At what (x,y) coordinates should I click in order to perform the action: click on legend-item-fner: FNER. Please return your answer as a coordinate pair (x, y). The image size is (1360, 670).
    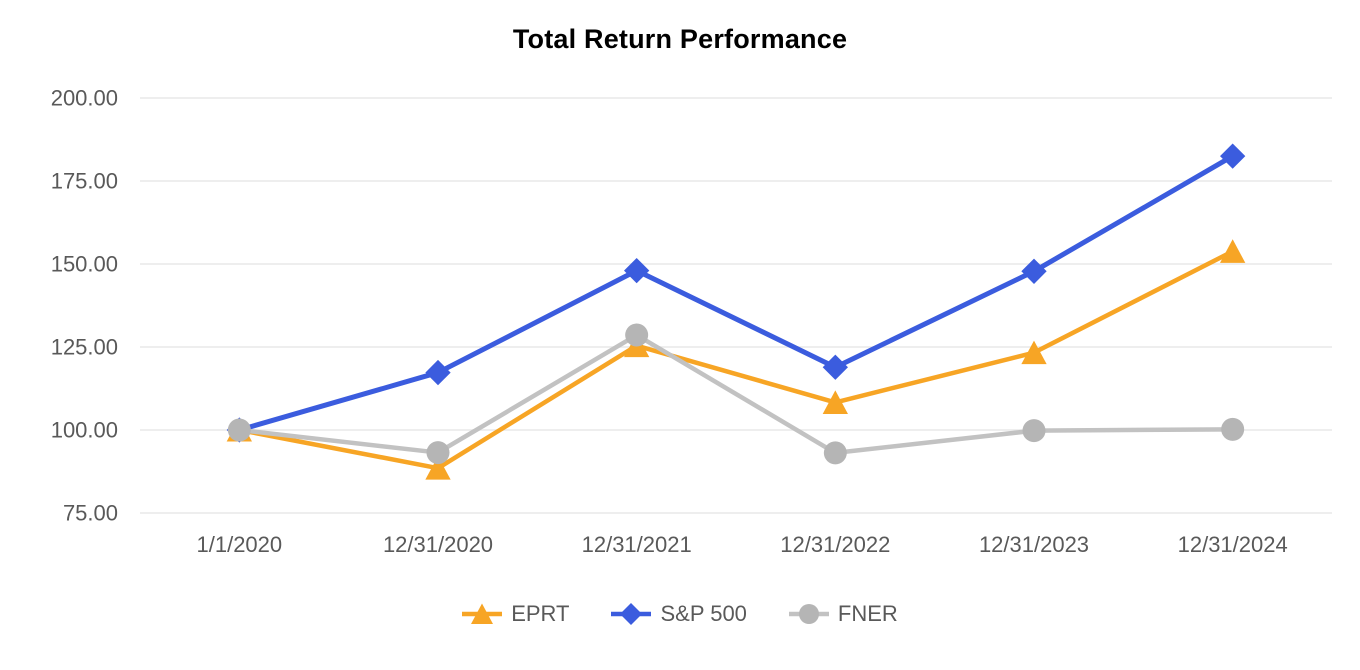
    Looking at the image, I should click on (843, 614).